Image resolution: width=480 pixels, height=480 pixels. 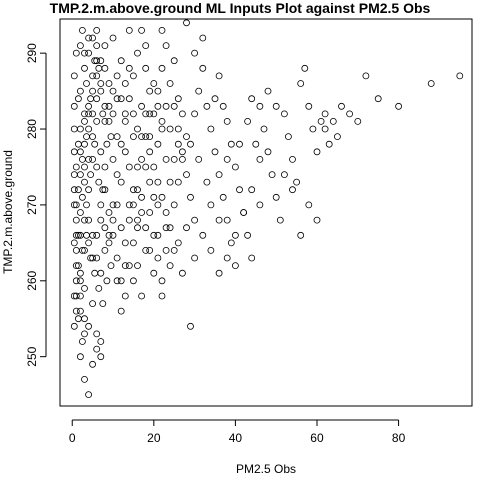 I want to click on x-axis-label: PM2.5 Obs, so click(x=266, y=469).